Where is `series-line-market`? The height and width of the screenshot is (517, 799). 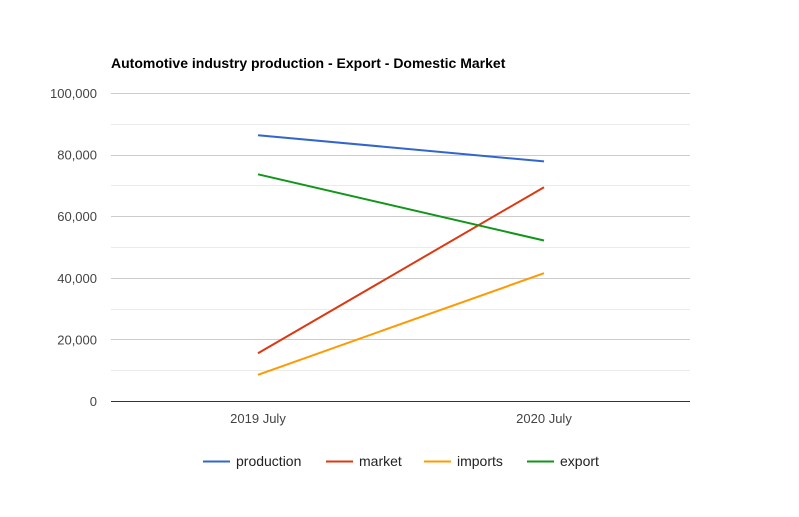
series-line-market is located at coordinates (401, 270).